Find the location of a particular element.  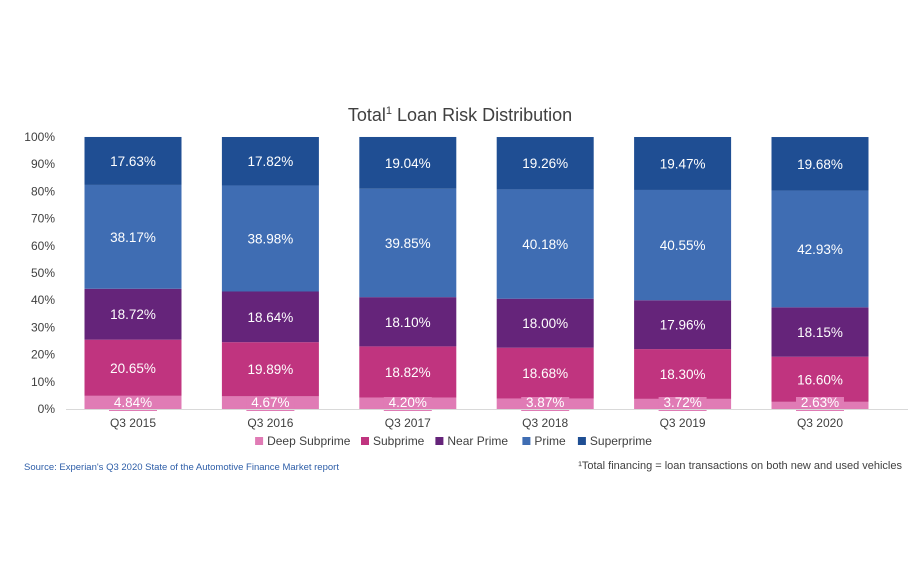

legend-label: Subprime is located at coordinates (399, 441).